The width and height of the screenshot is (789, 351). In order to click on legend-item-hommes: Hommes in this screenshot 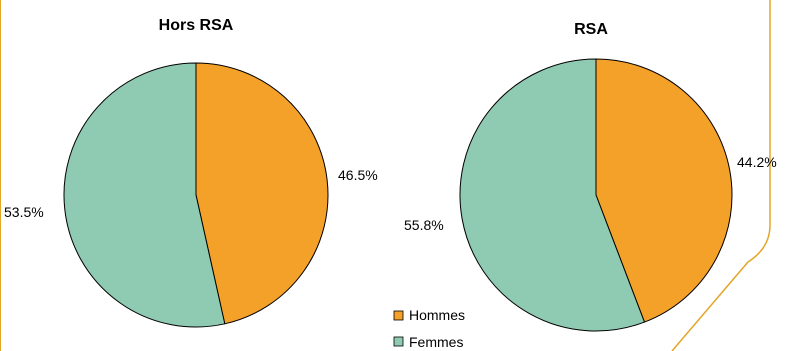, I will do `click(429, 315)`.